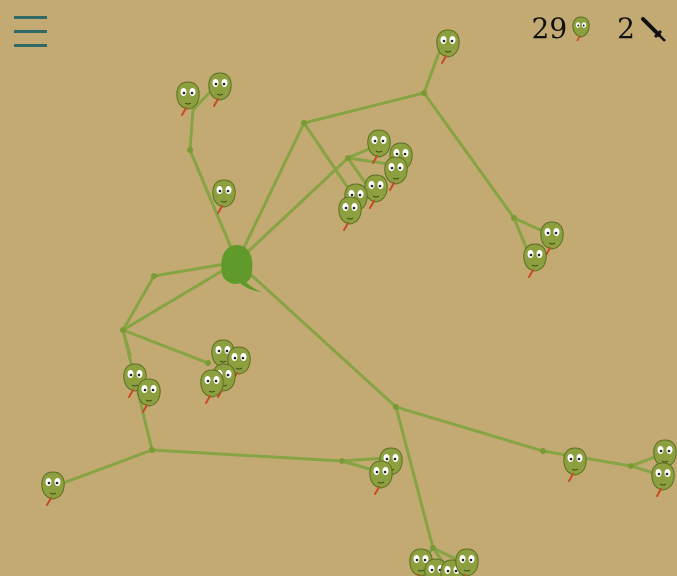  Describe the element at coordinates (626, 28) in the screenshot. I see `sword-count: 2` at that location.